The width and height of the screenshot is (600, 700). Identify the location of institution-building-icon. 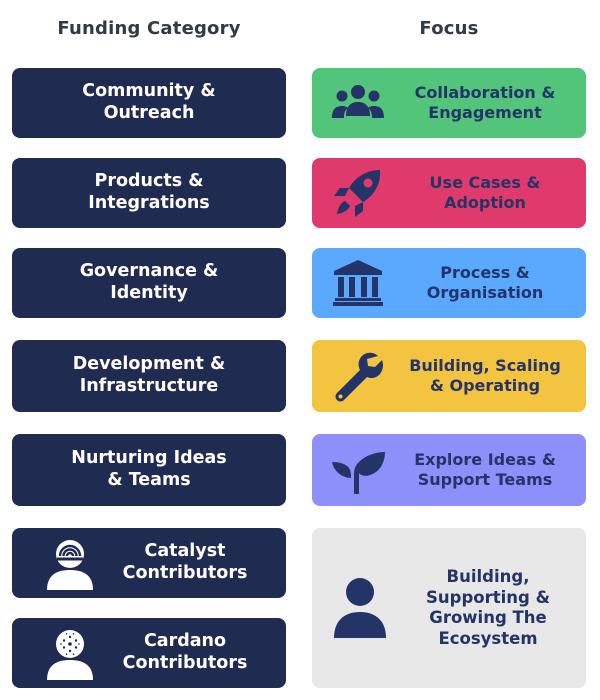
(358, 283).